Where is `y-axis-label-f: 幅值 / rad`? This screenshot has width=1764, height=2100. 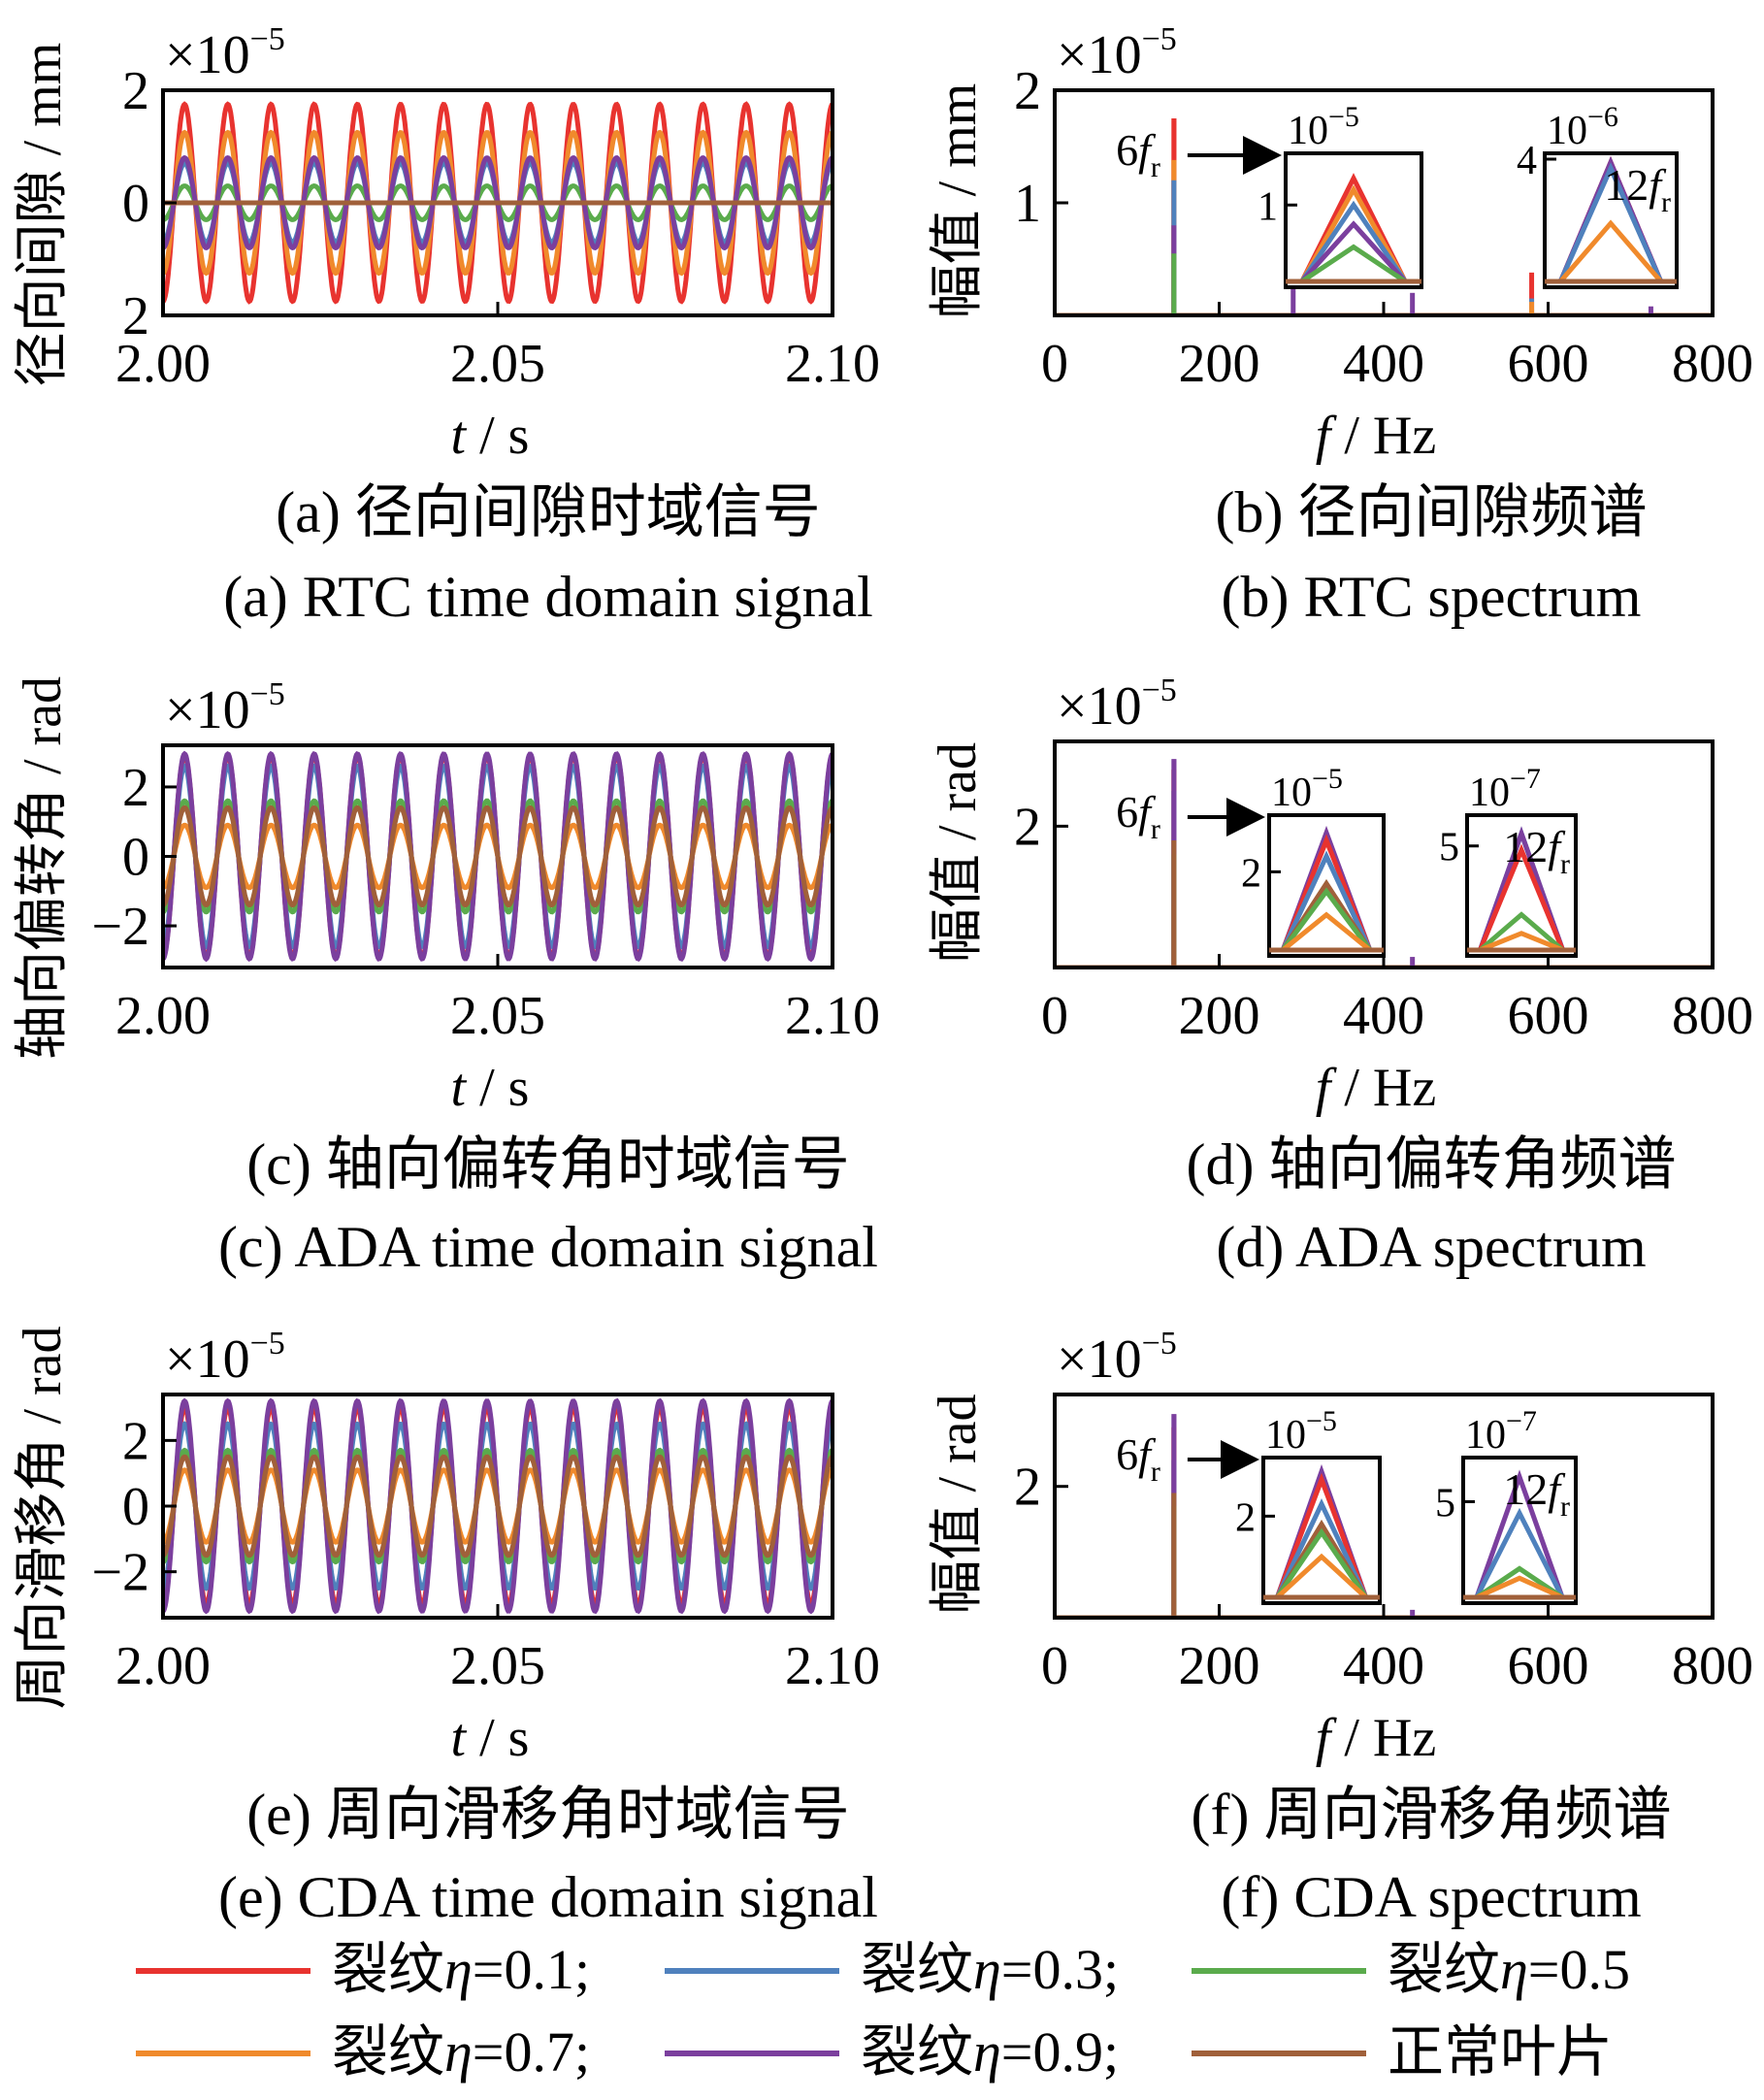 y-axis-label-f: 幅值 / rad is located at coordinates (958, 1504).